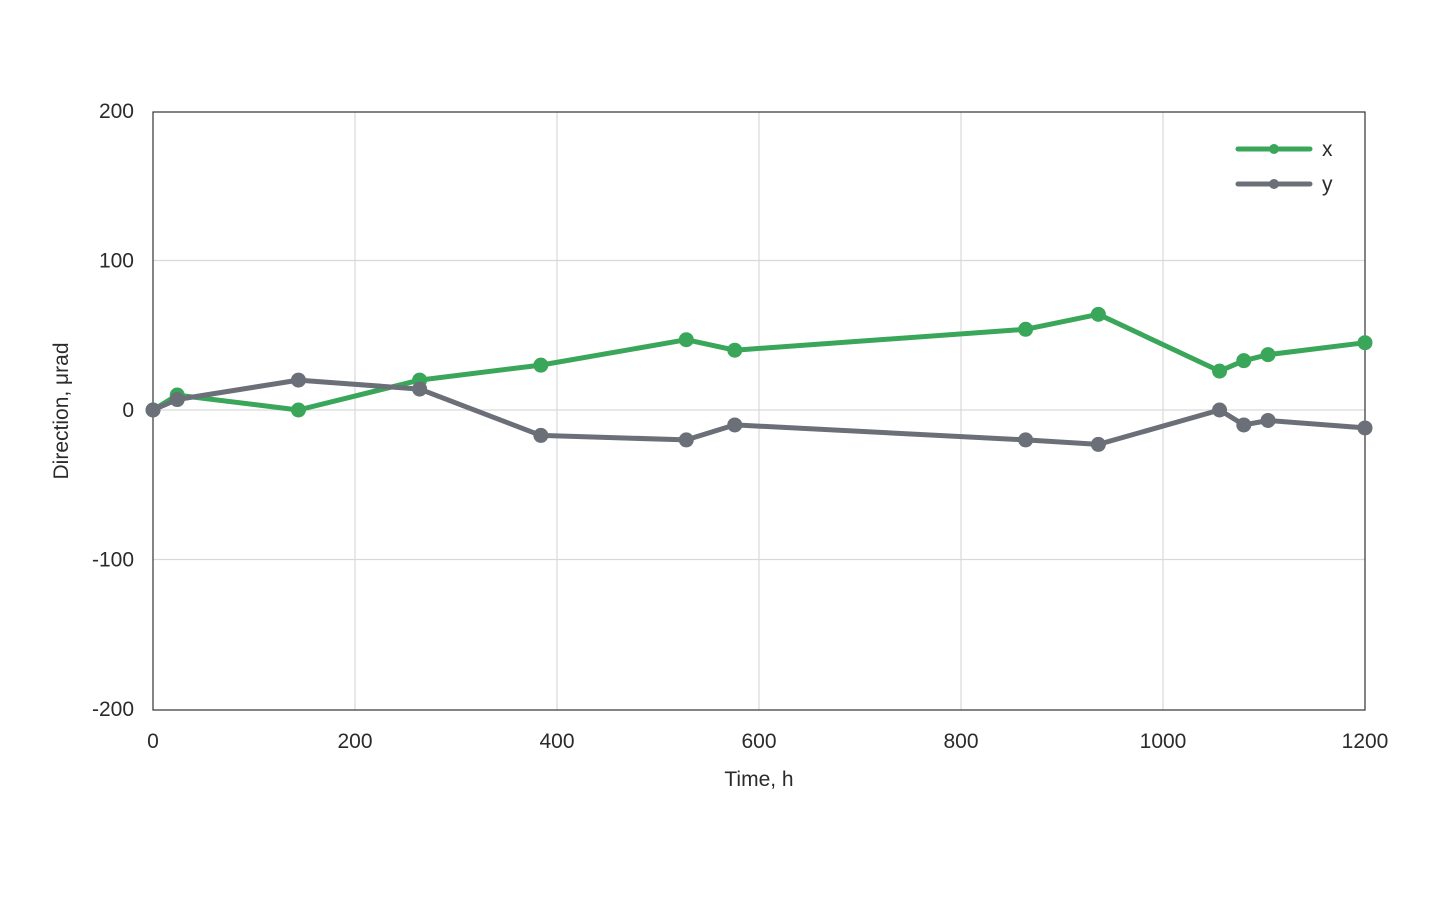 The height and width of the screenshot is (900, 1440). Describe the element at coordinates (1284, 184) in the screenshot. I see `legend-item-y: y` at that location.